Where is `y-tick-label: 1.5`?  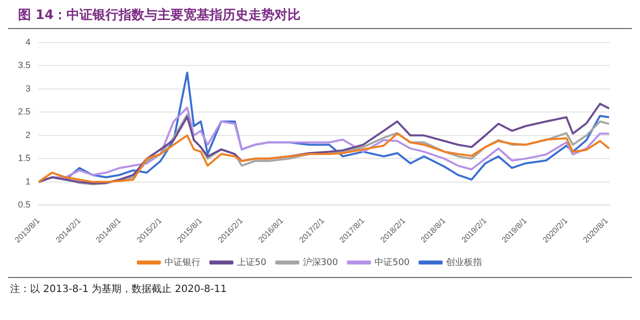
y-tick-label: 1.5 is located at coordinates (24, 158).